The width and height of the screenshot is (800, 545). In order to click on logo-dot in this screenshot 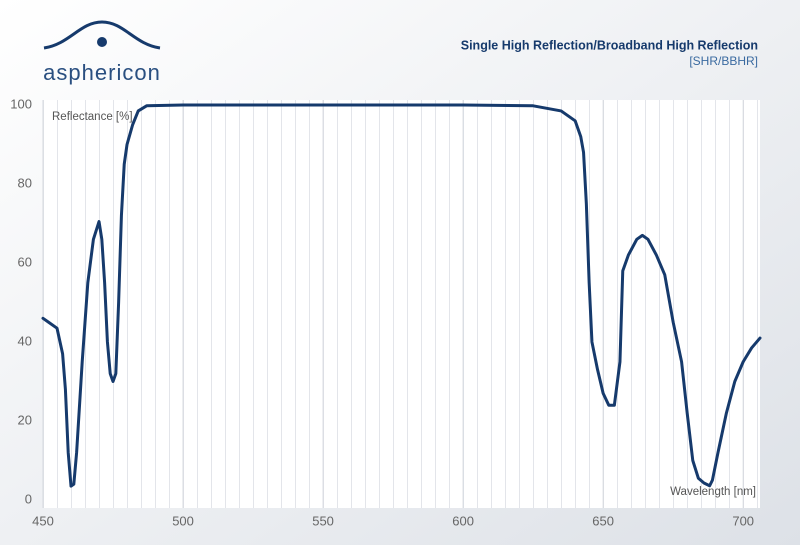, I will do `click(102, 42)`.